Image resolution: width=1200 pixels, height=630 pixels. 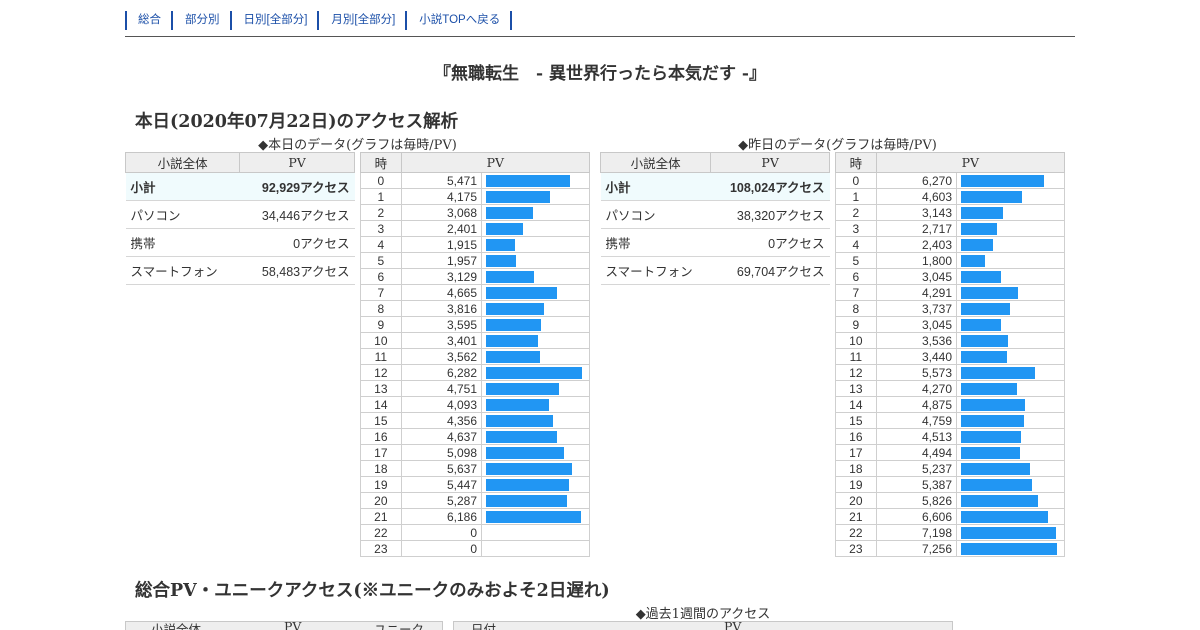 What do you see at coordinates (856, 196) in the screenshot?
I see `hour-cell: 1` at bounding box center [856, 196].